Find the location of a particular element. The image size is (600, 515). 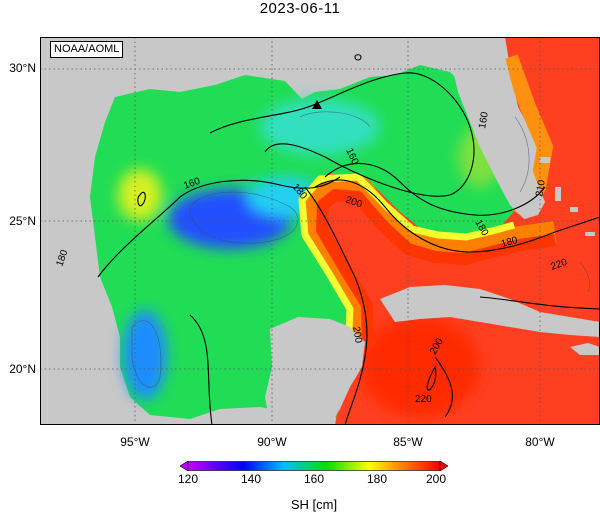

contour-label: 180 is located at coordinates (509, 242).